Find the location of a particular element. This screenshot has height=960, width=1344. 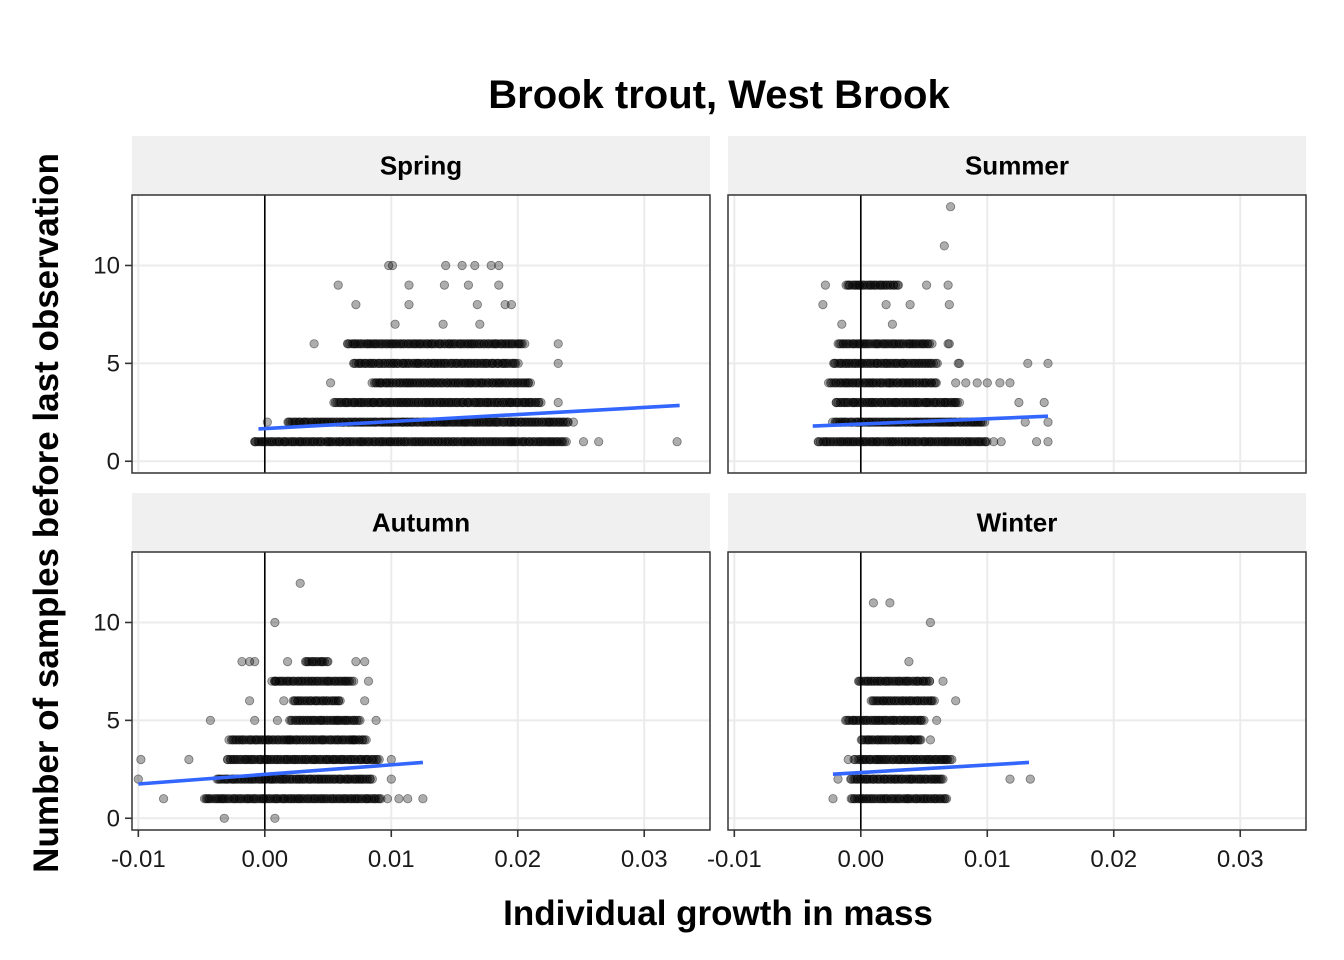

x-axis-title: Individual growth in mass is located at coordinates (718, 913).